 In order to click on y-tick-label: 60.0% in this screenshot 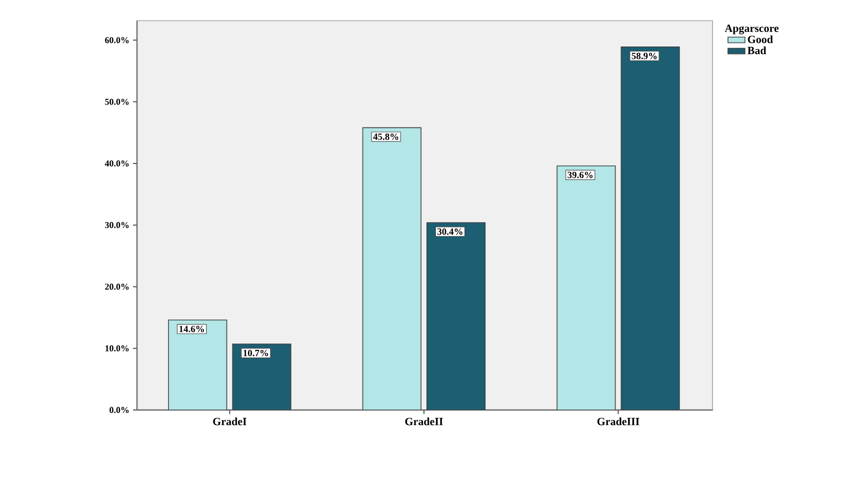, I will do `click(117, 40)`.